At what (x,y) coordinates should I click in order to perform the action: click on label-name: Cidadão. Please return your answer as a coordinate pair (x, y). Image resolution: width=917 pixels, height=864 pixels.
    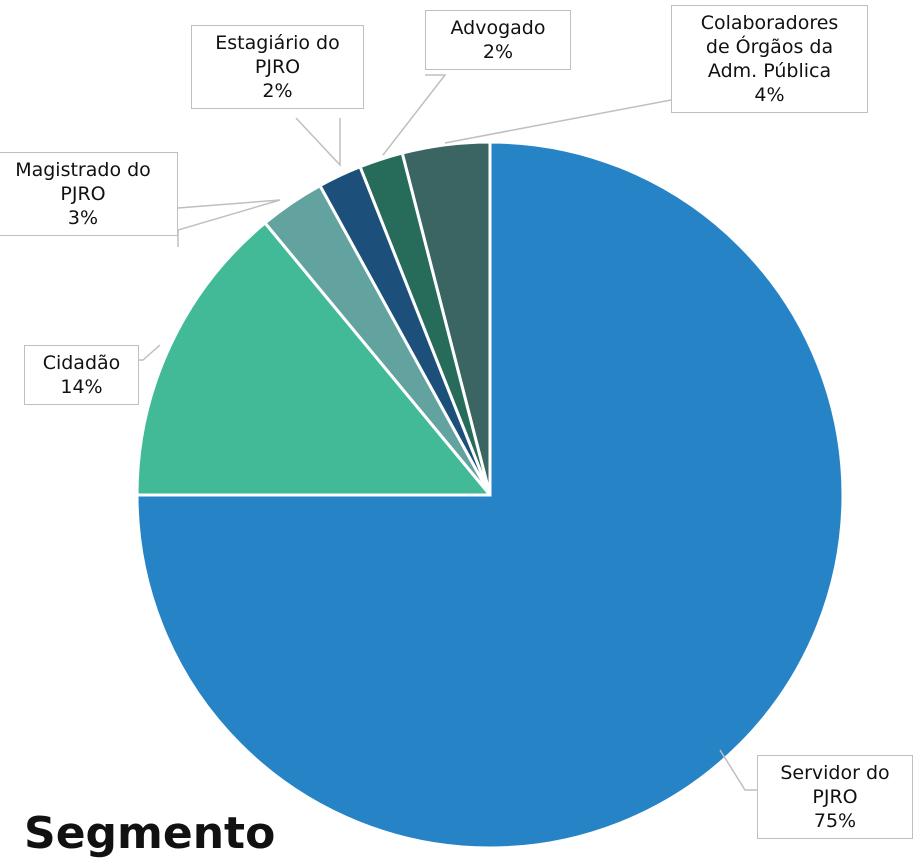
    Looking at the image, I should click on (81, 363).